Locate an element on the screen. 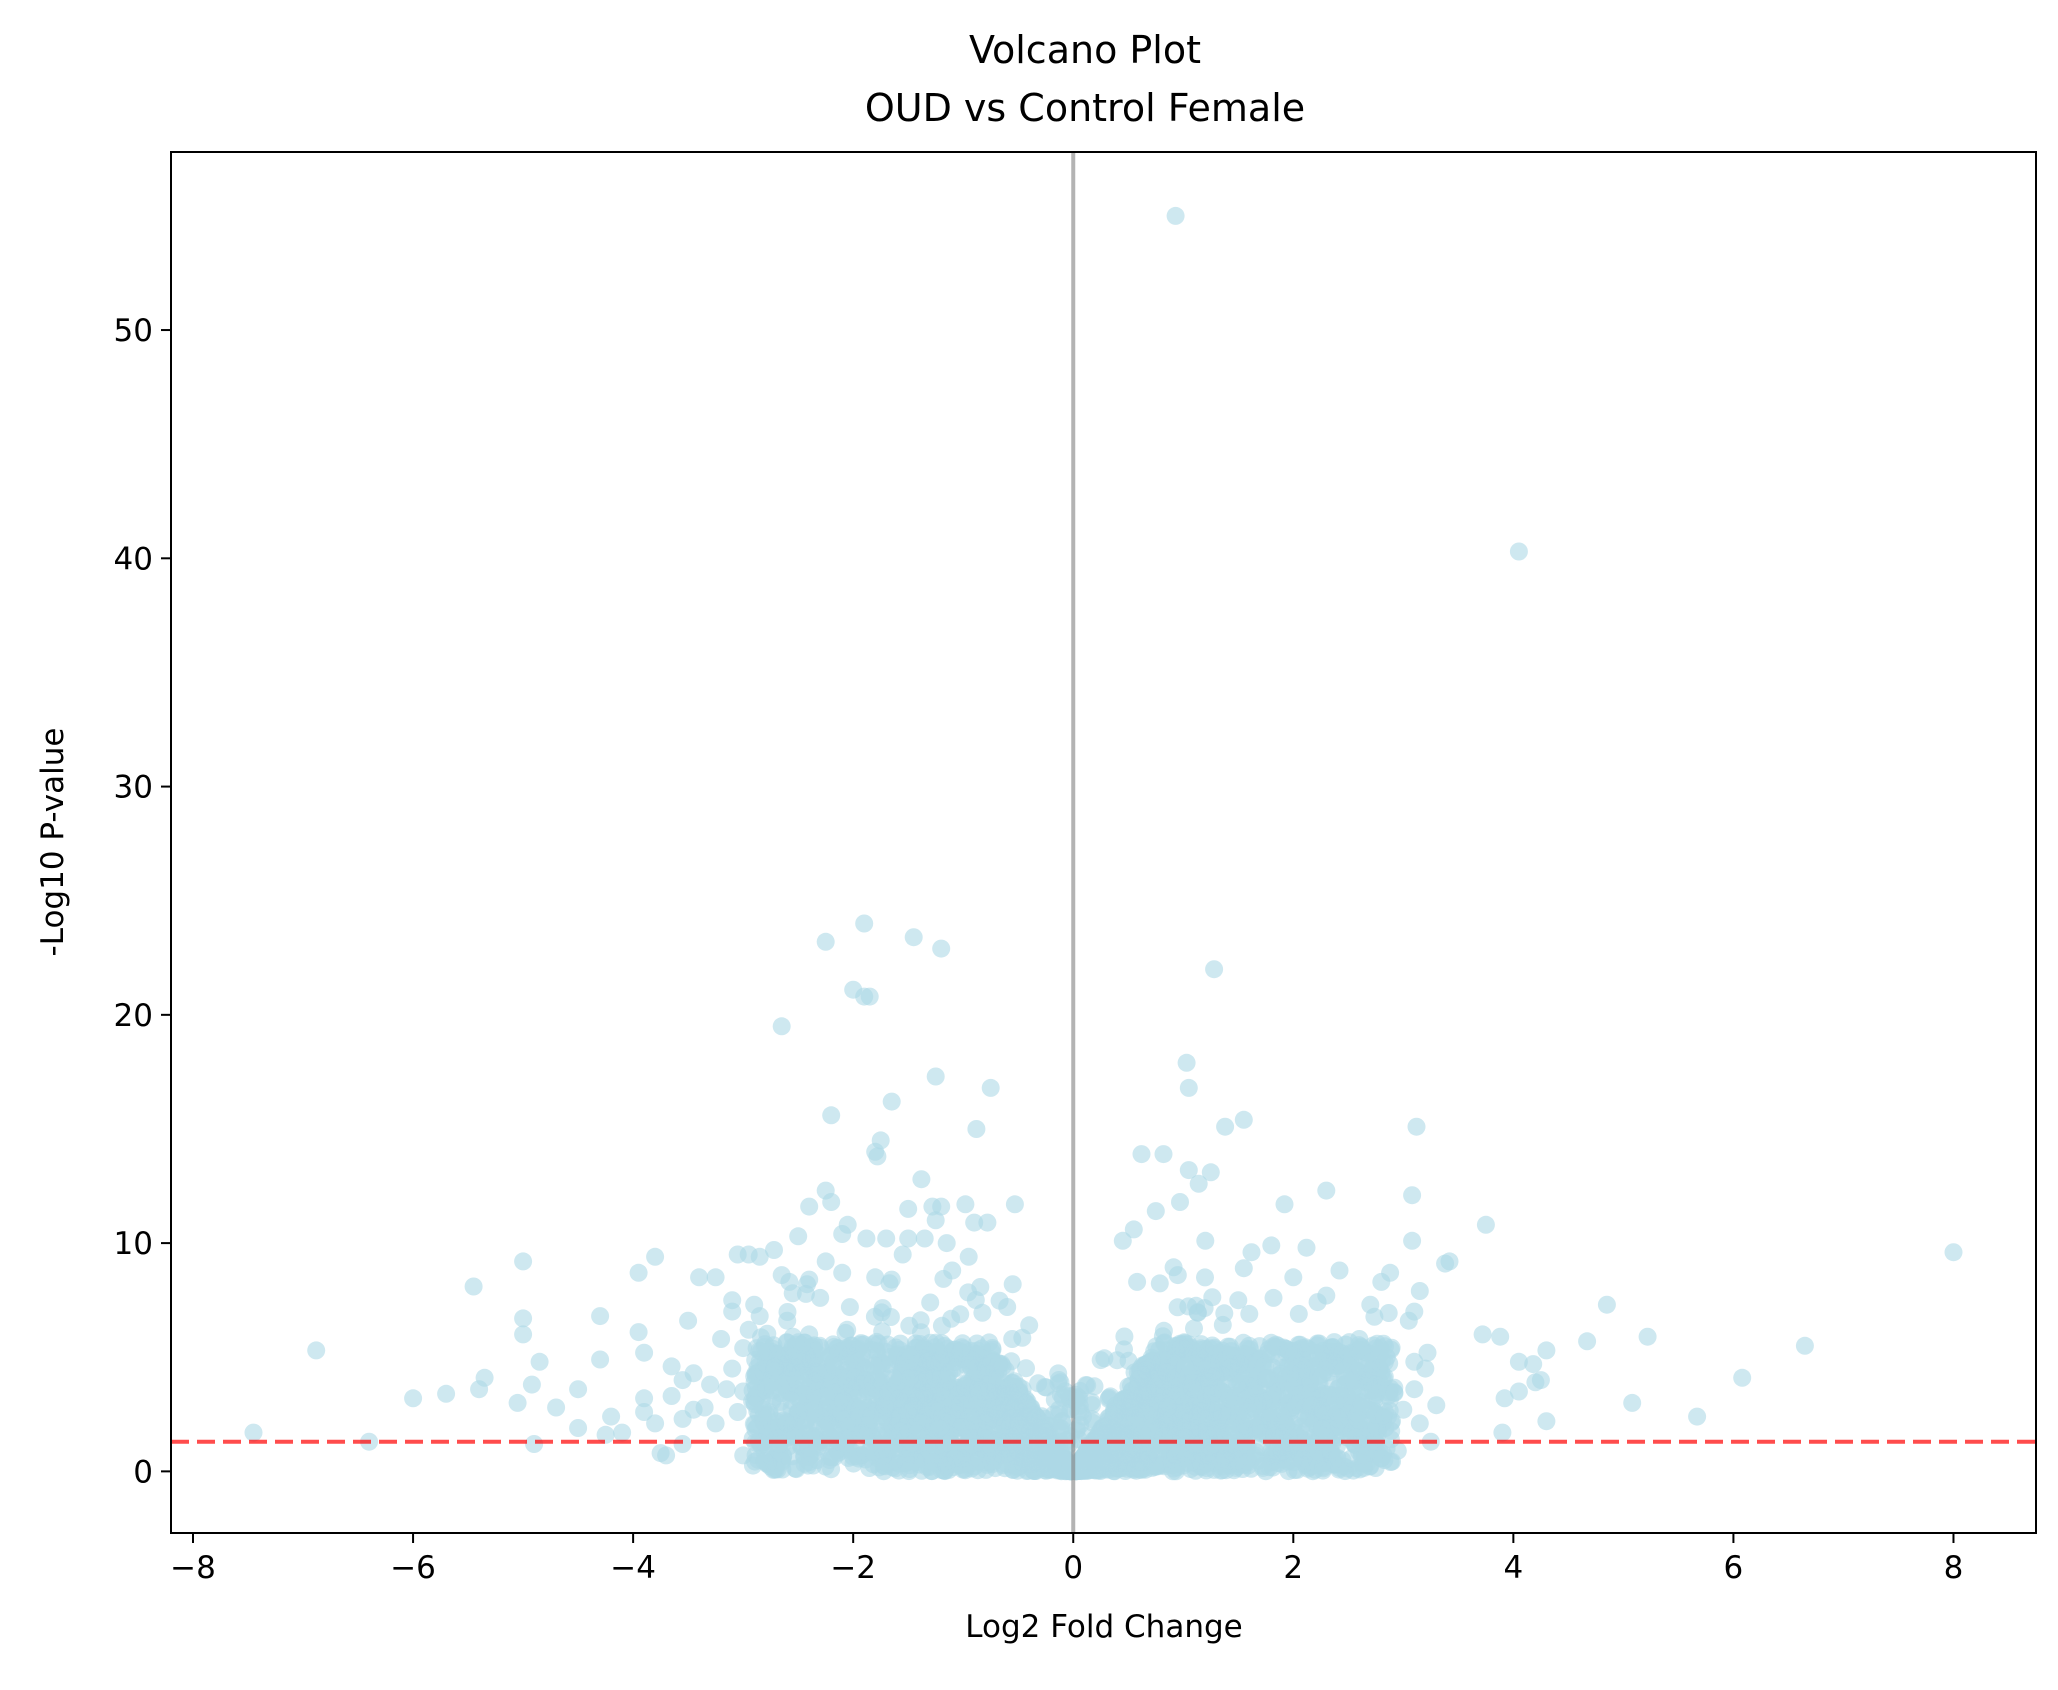 This screenshot has height=1690, width=2058. y-tick-label: 0 is located at coordinates (143, 1472).